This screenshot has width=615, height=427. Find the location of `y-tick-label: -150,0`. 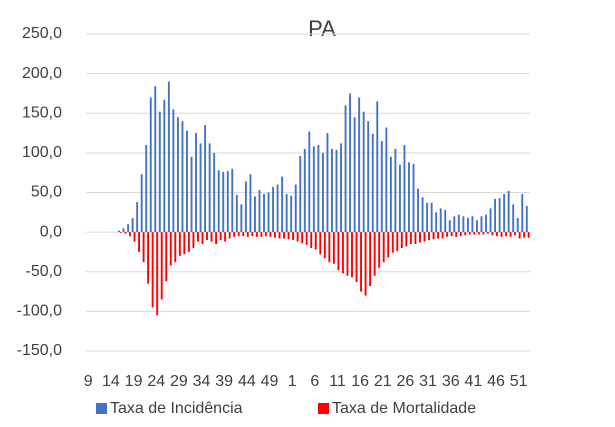

y-tick-label: -150,0 is located at coordinates (39, 350).